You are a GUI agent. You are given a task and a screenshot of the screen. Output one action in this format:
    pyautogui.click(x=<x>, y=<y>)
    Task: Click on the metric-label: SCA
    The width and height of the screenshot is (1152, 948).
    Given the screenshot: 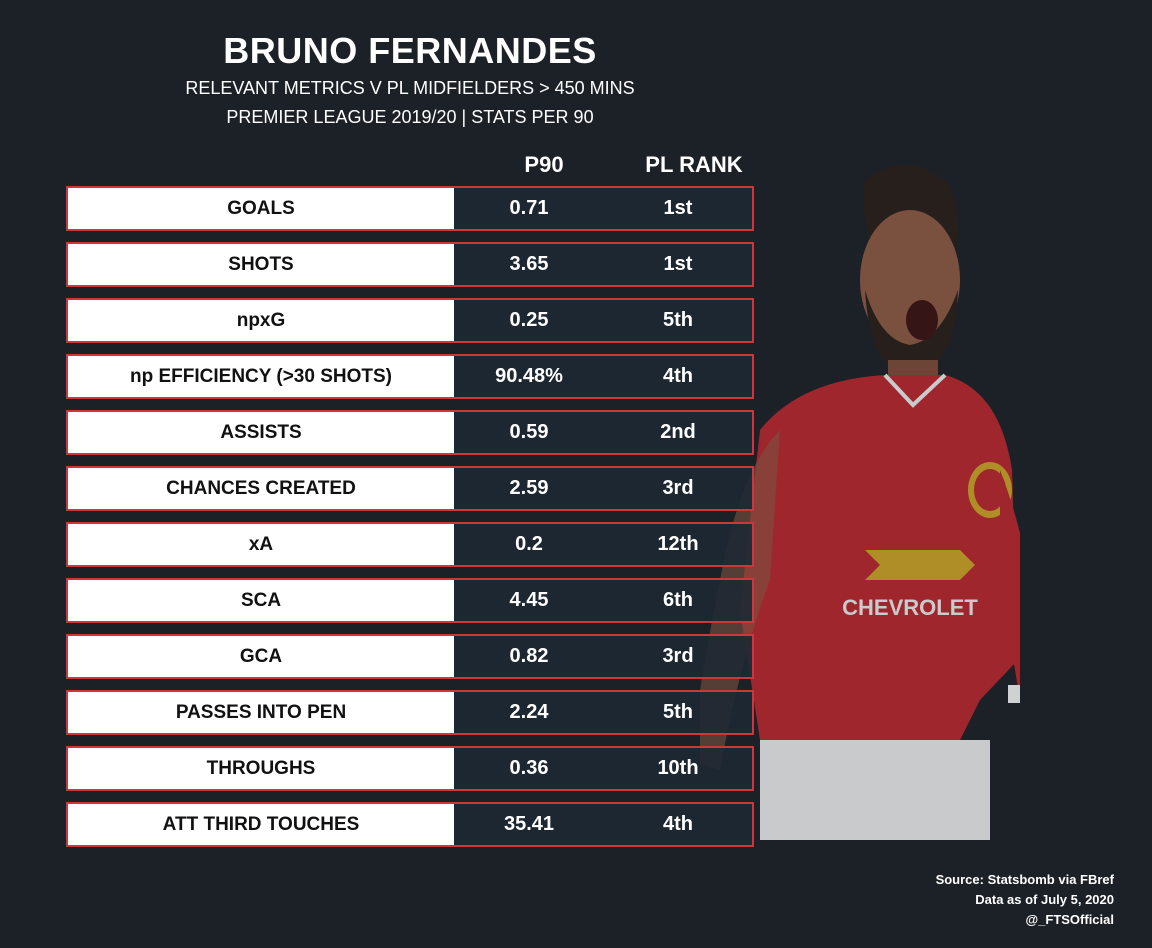 What is the action you would take?
    pyautogui.click(x=261, y=600)
    